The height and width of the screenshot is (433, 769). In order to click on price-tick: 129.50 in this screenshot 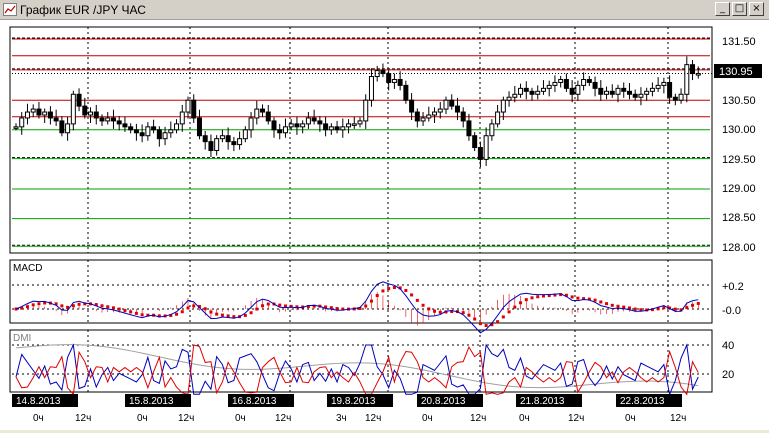, I will do `click(739, 160)`.